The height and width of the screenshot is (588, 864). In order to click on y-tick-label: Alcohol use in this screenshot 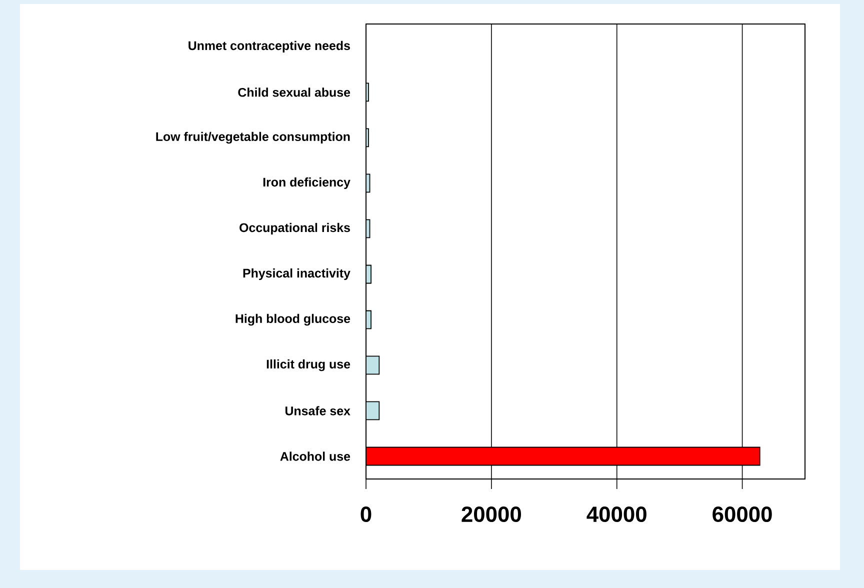, I will do `click(315, 456)`.